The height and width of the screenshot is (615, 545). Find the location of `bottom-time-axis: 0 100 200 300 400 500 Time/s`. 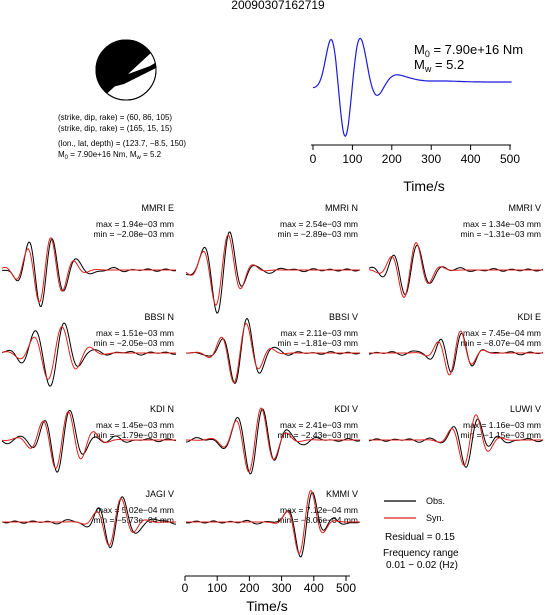

bottom-time-axis: 0 100 200 300 400 500 Time/s is located at coordinates (269, 594).